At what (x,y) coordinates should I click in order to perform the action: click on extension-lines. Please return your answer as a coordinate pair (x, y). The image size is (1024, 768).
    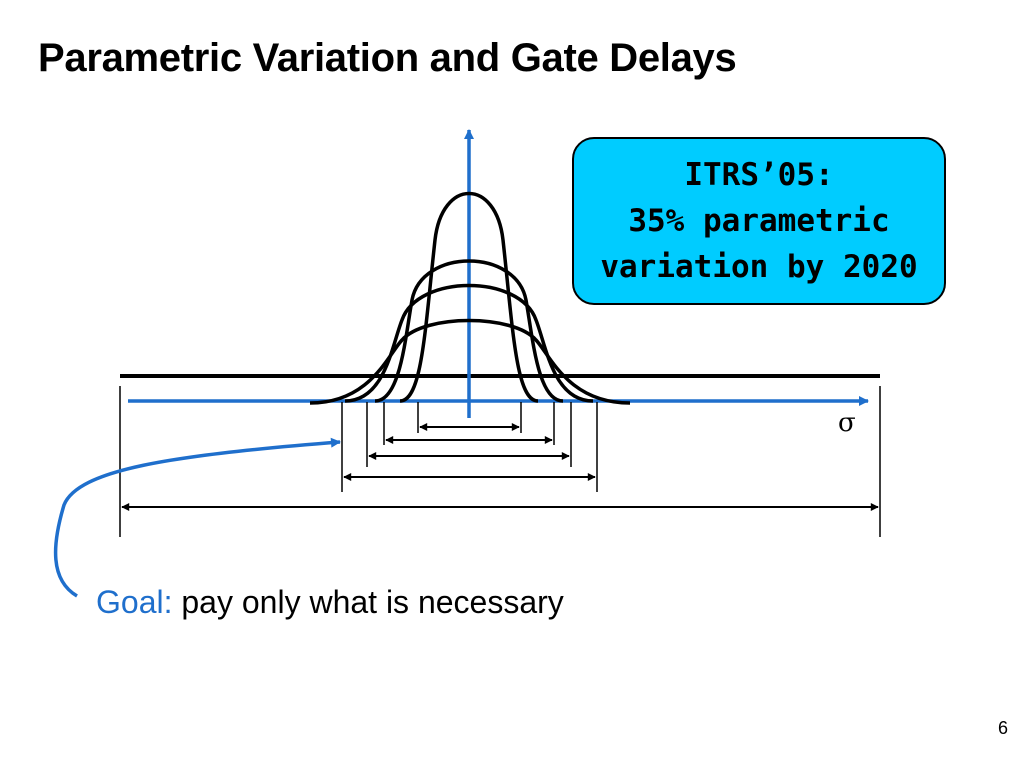
    Looking at the image, I should click on (500, 461).